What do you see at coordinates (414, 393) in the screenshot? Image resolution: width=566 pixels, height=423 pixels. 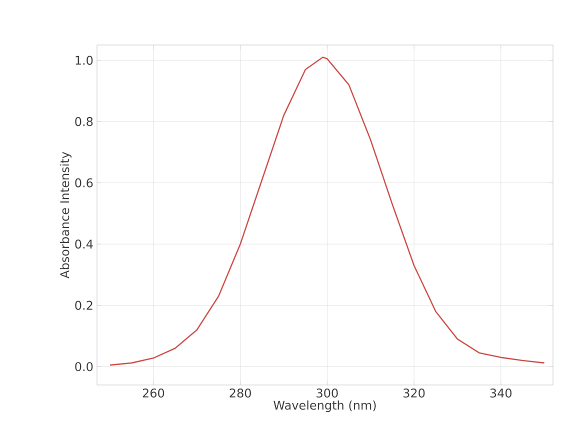 I see `x-tick-label: 320` at bounding box center [414, 393].